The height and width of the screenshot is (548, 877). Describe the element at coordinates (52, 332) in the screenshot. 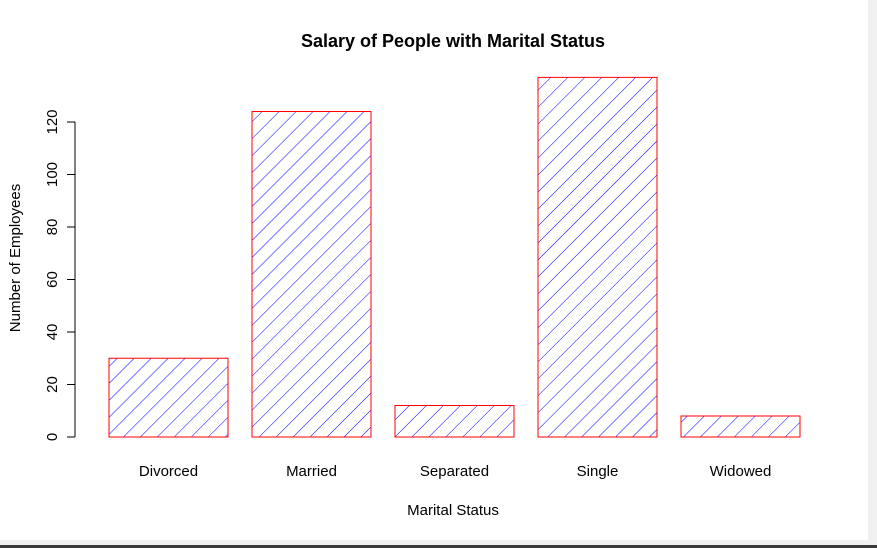

I see `y-tick-label: 40` at that location.